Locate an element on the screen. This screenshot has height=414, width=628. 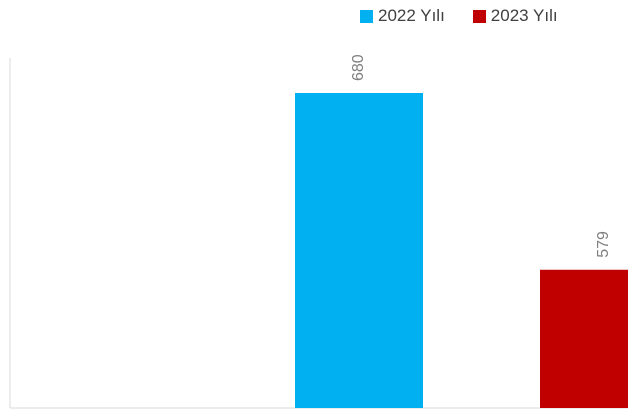
legend-item-2023: 2023 Yılı is located at coordinates (515, 16).